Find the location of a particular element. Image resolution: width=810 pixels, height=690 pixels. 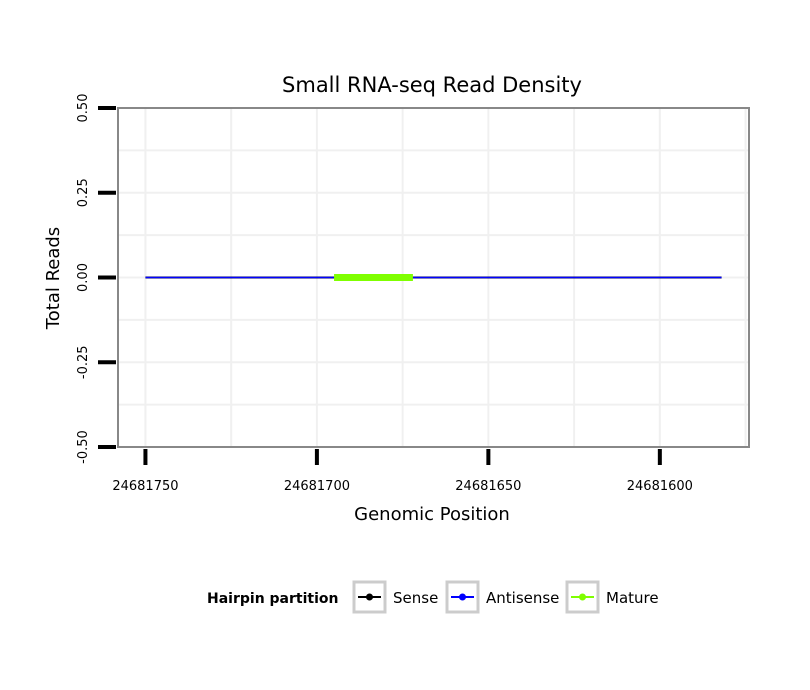

y-tick-label: 0.00 is located at coordinates (83, 277).